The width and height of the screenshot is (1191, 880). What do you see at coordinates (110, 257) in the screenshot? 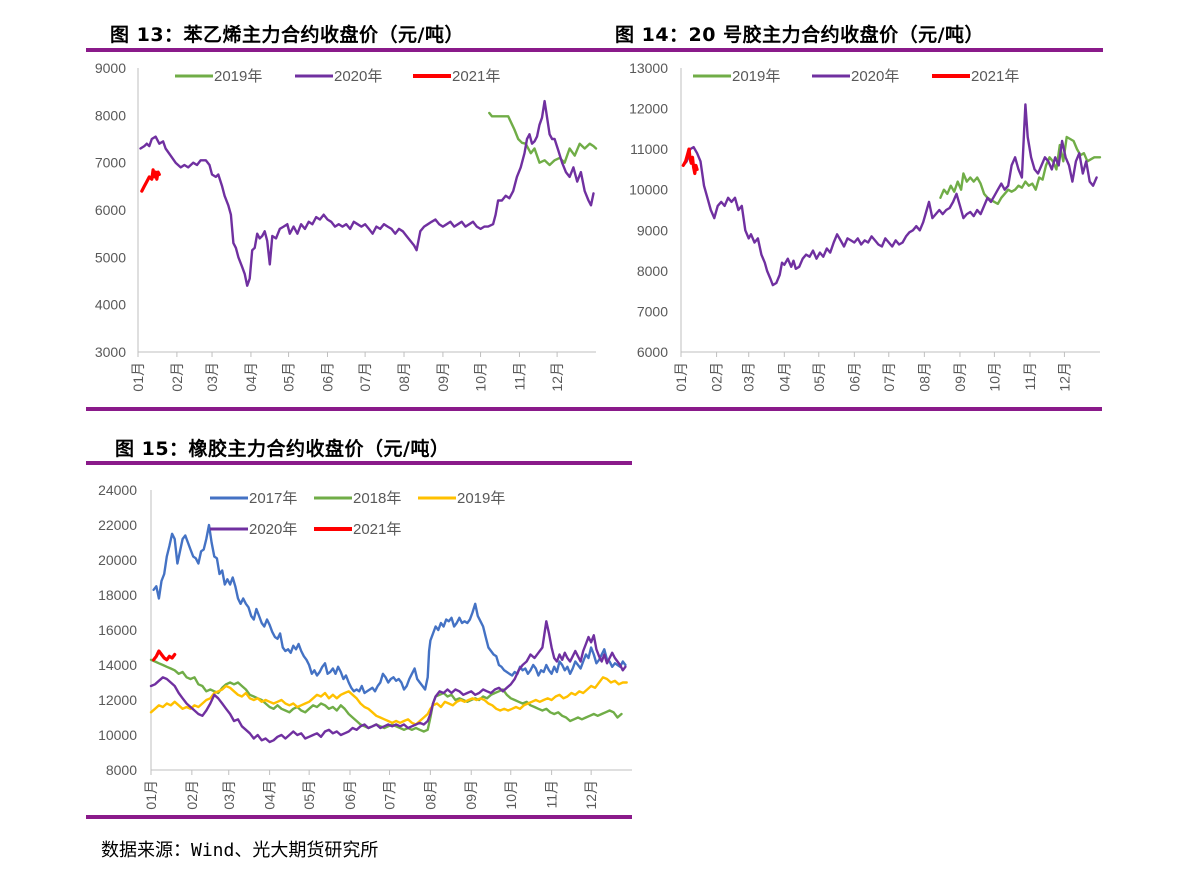
I see `y-tick-label: 5000` at bounding box center [110, 257].